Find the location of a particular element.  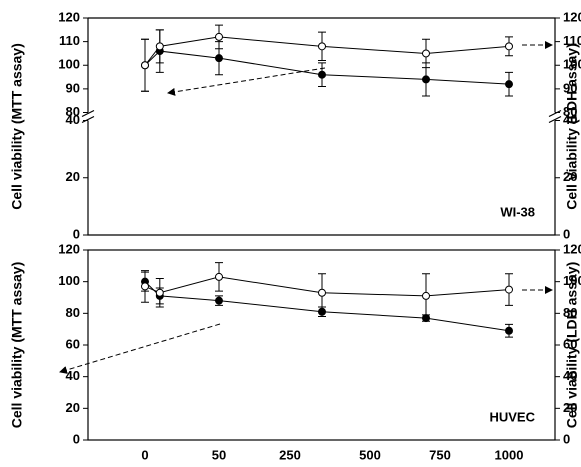

y2-tick-label: 60 is located at coordinates (570, 343).